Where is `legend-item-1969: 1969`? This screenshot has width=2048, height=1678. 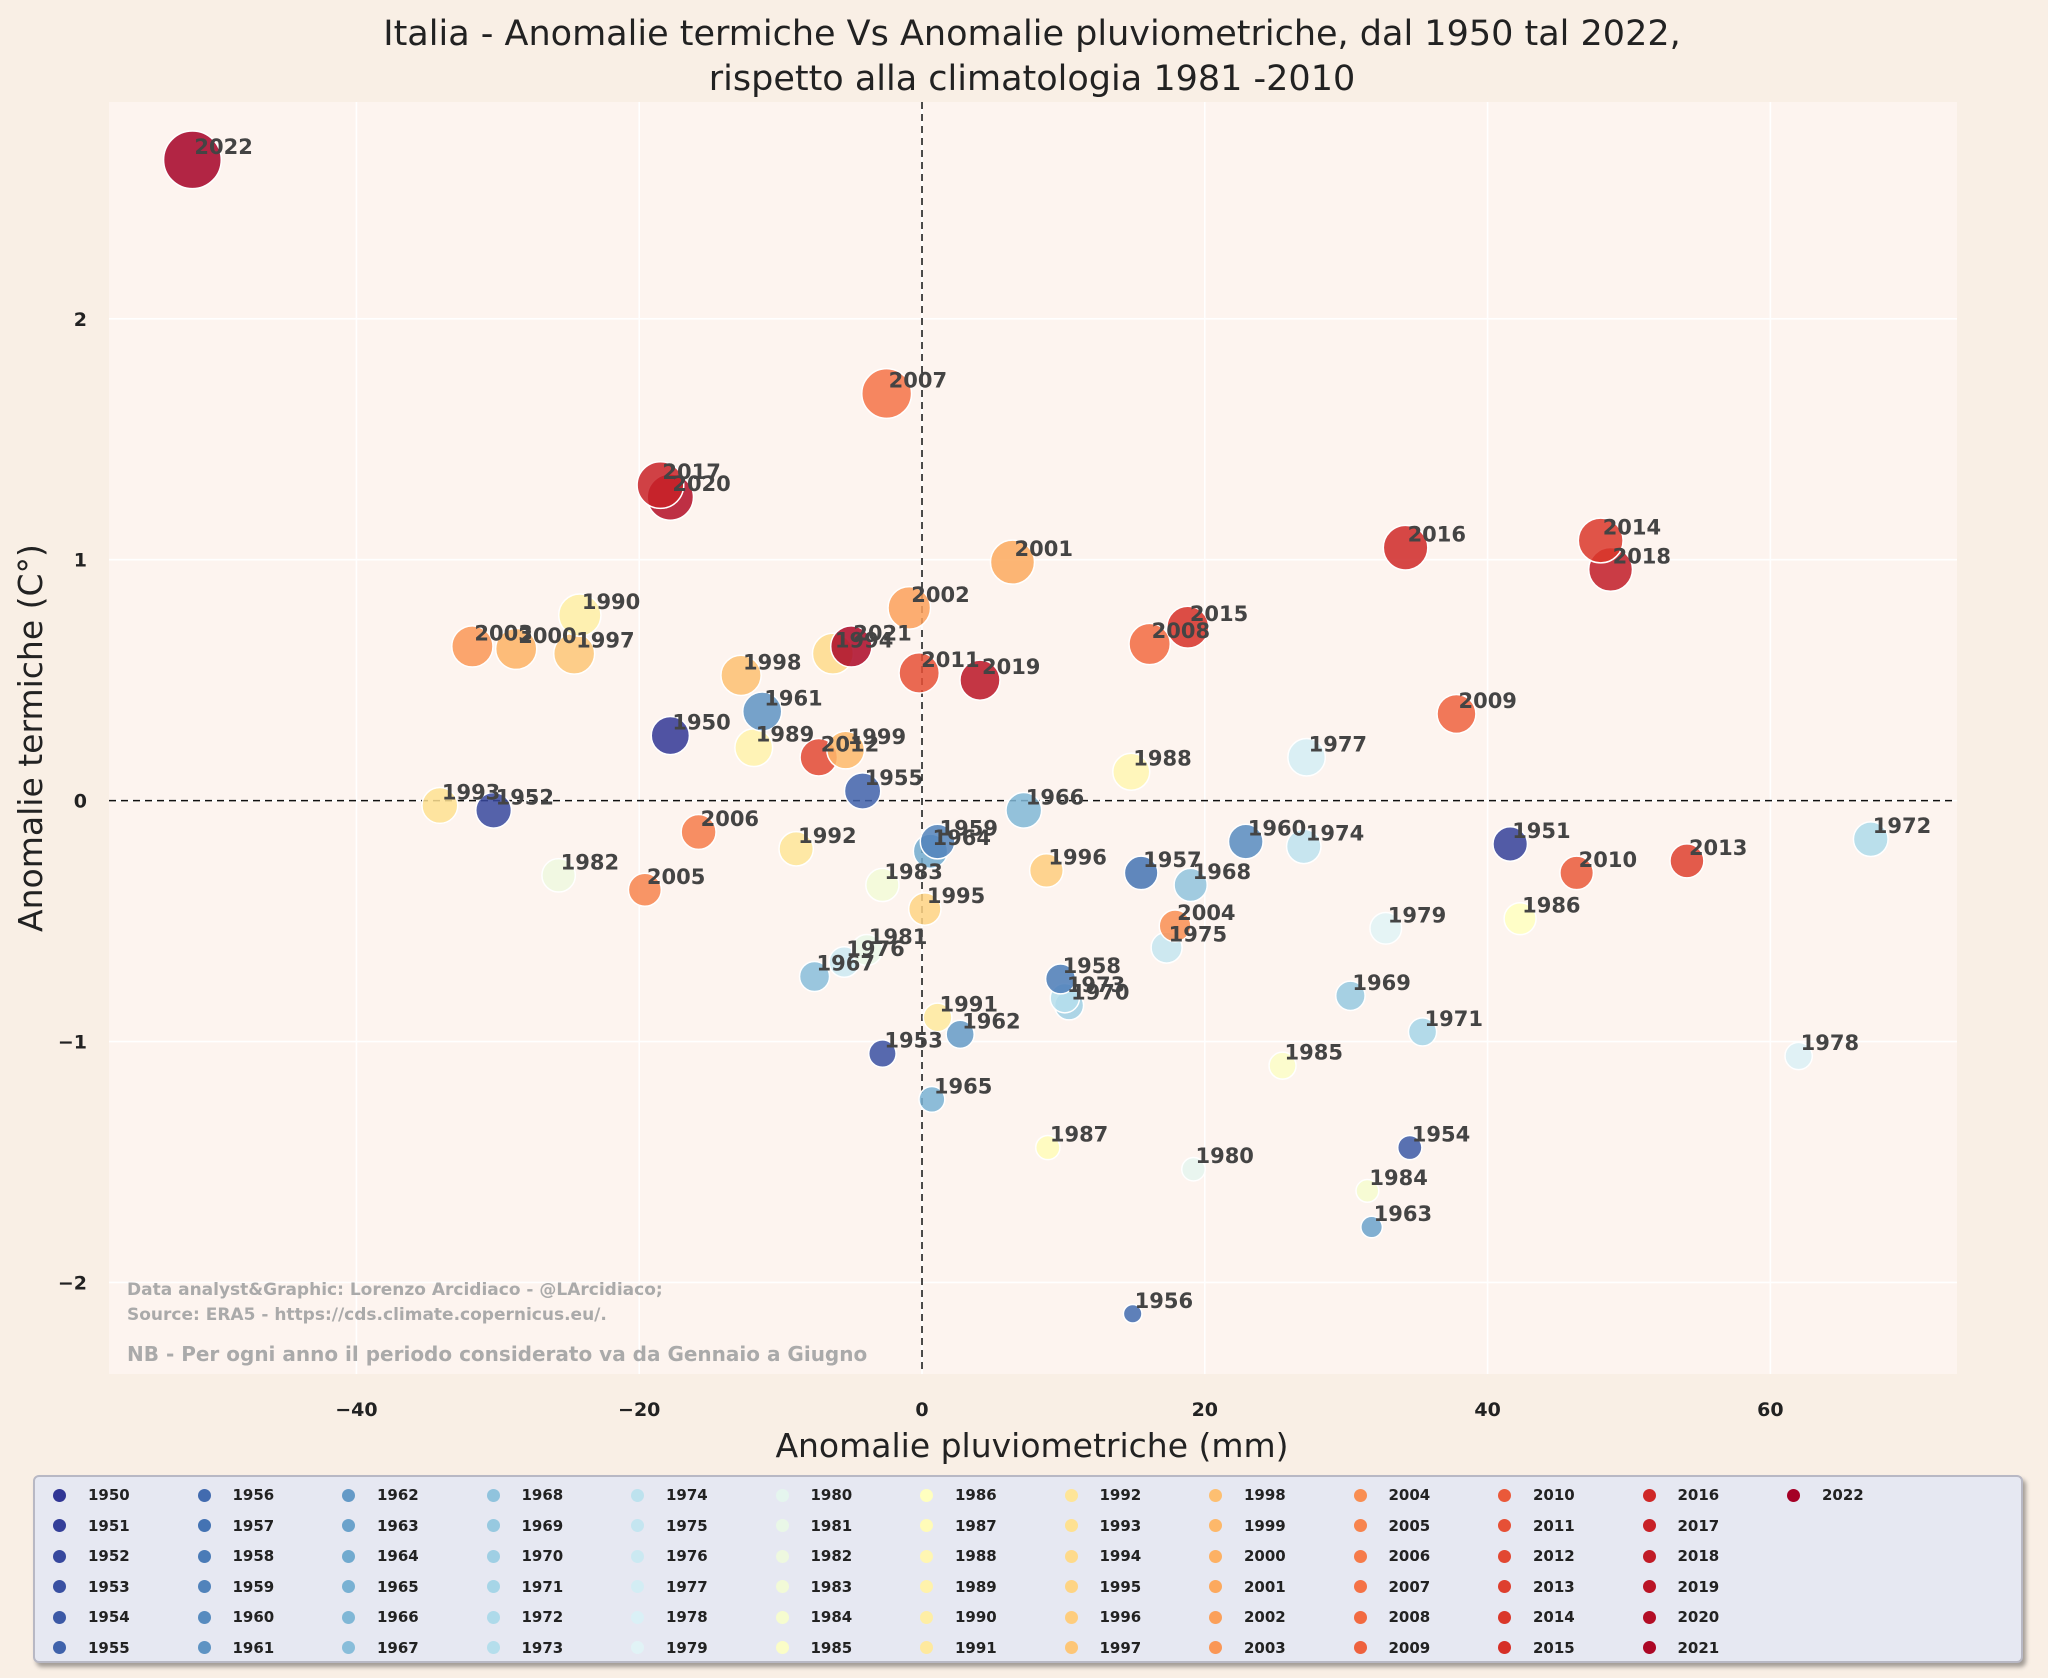 legend-item-1969: 1969 is located at coordinates (525, 1526).